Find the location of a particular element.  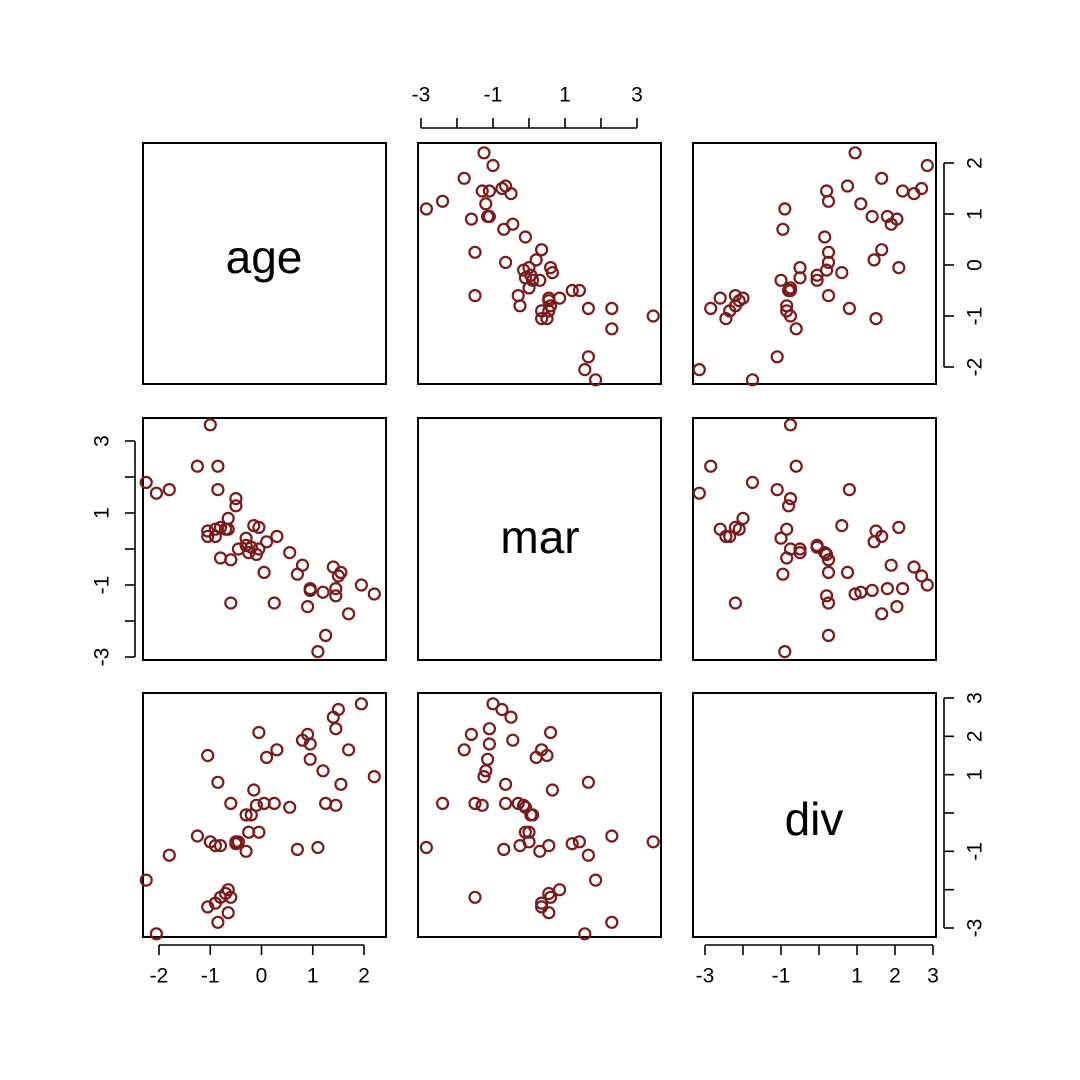

panel-age-mar is located at coordinates (539, 263).